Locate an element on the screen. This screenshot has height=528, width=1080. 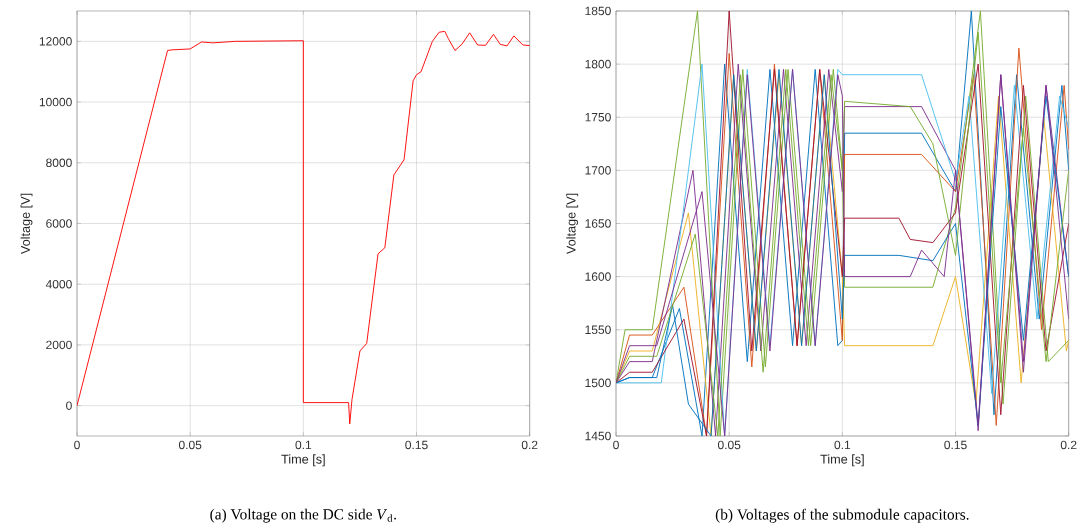
y-tick-label: 2000 is located at coordinates (59, 345).